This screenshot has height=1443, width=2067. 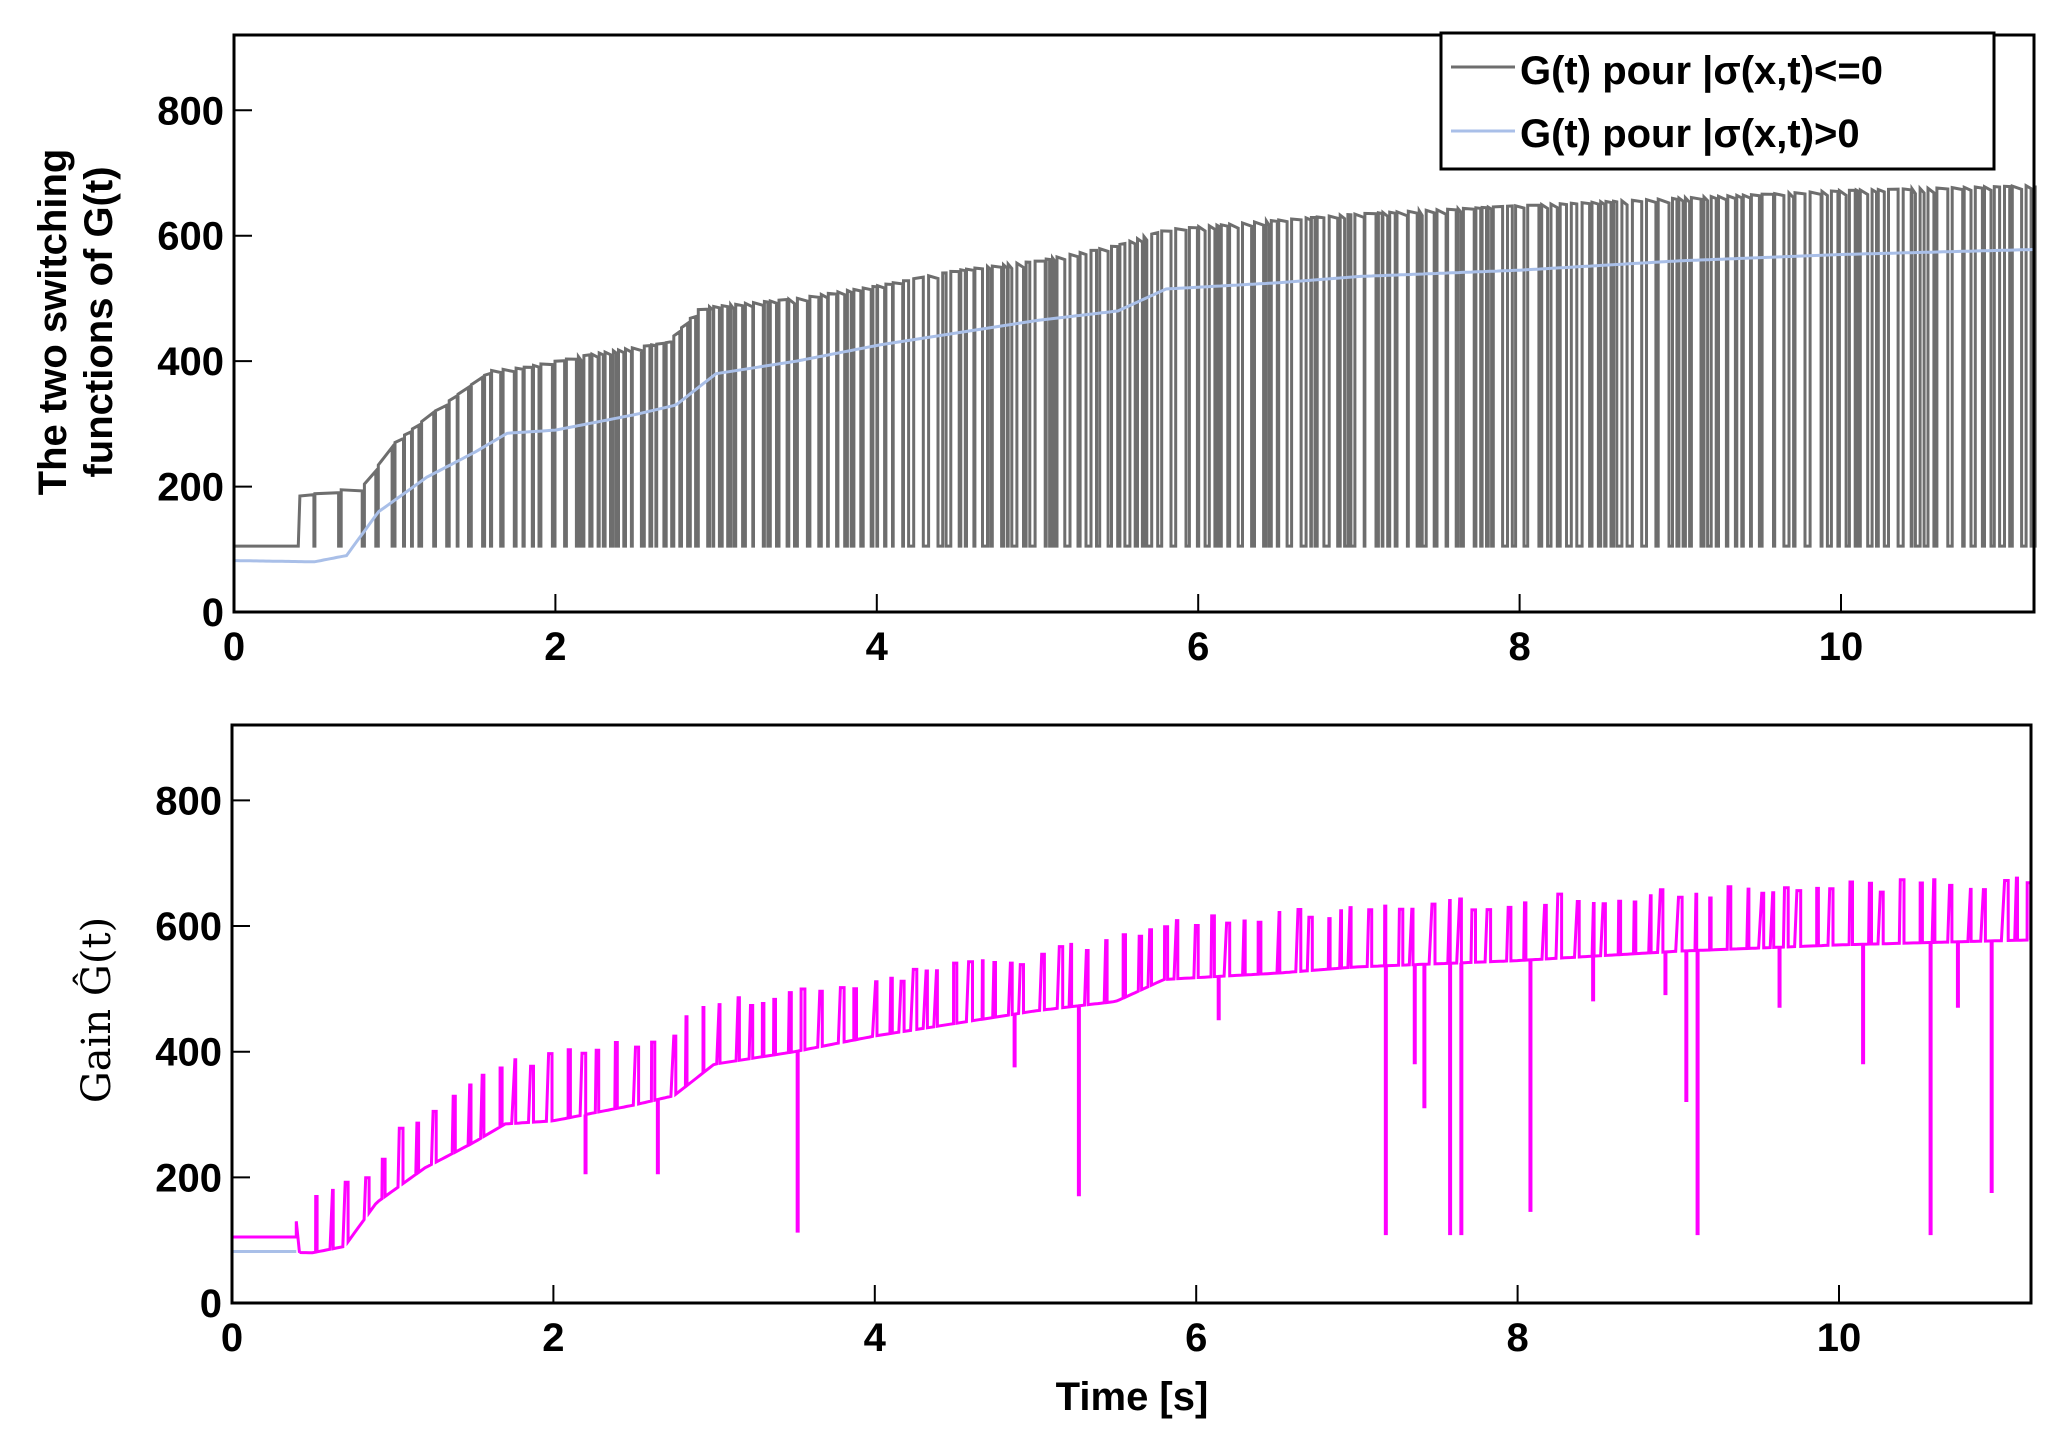 What do you see at coordinates (96, 1010) in the screenshot?
I see `bottom-ylabel: Gain Ĝ(t)` at bounding box center [96, 1010].